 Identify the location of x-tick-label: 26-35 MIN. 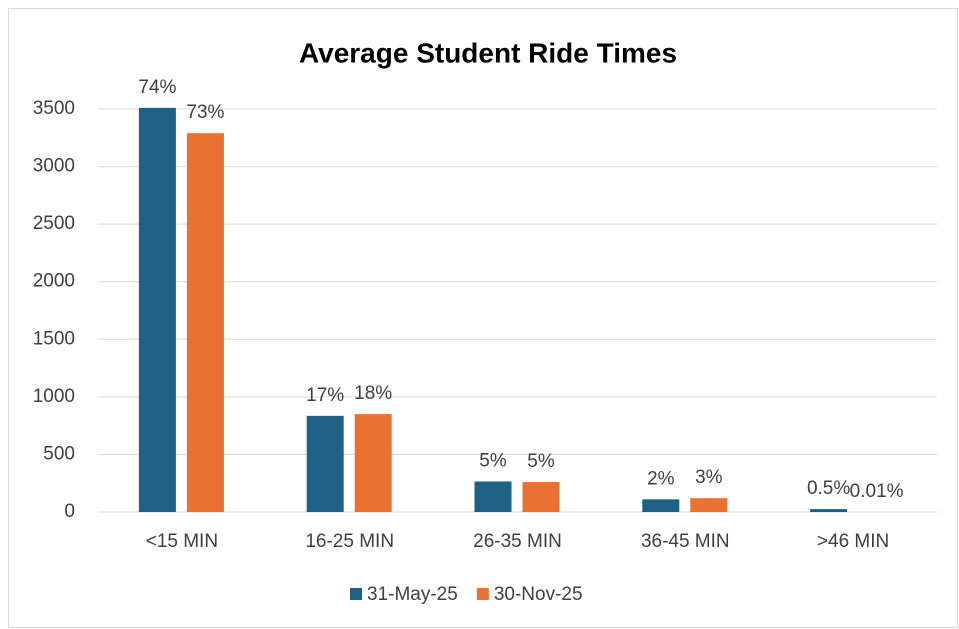
(517, 541).